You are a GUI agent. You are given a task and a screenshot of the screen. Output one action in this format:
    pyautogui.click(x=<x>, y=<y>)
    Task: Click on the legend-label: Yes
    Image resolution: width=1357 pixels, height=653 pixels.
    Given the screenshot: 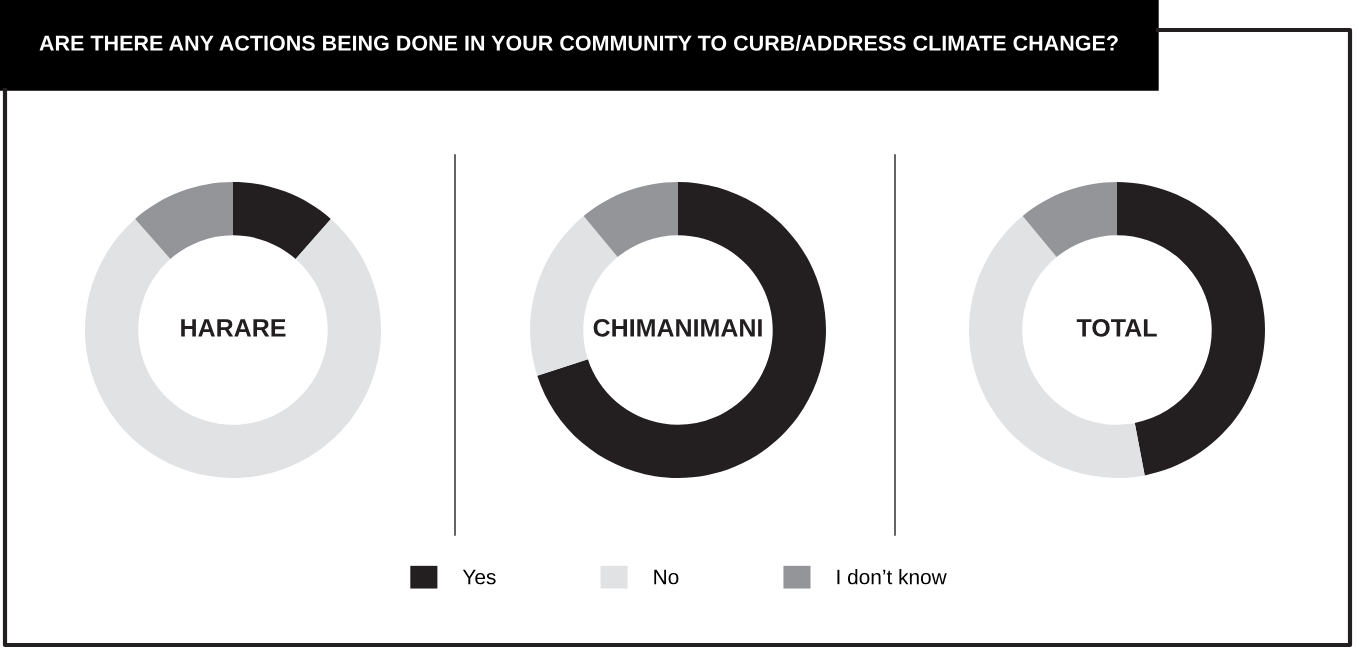 What is the action you would take?
    pyautogui.click(x=479, y=577)
    